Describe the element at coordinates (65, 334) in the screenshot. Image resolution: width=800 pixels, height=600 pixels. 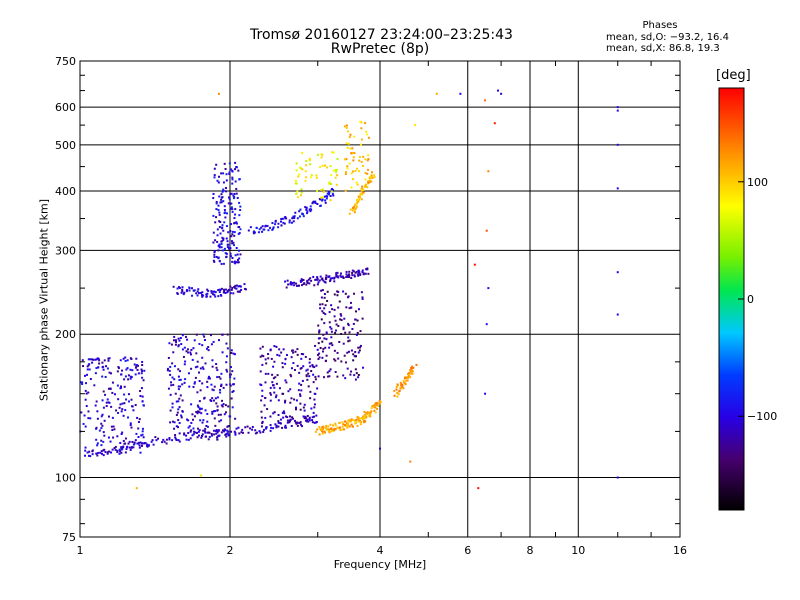
I see `y-tick-label: 200` at that location.